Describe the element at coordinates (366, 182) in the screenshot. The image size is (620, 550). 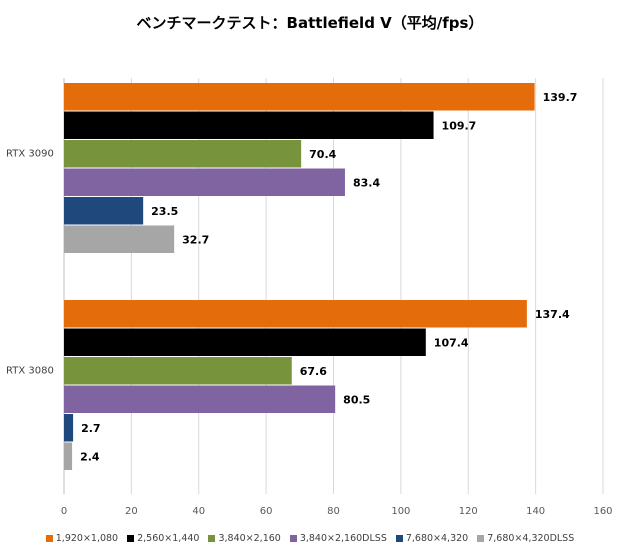
I see `data-label: 83.4` at that location.